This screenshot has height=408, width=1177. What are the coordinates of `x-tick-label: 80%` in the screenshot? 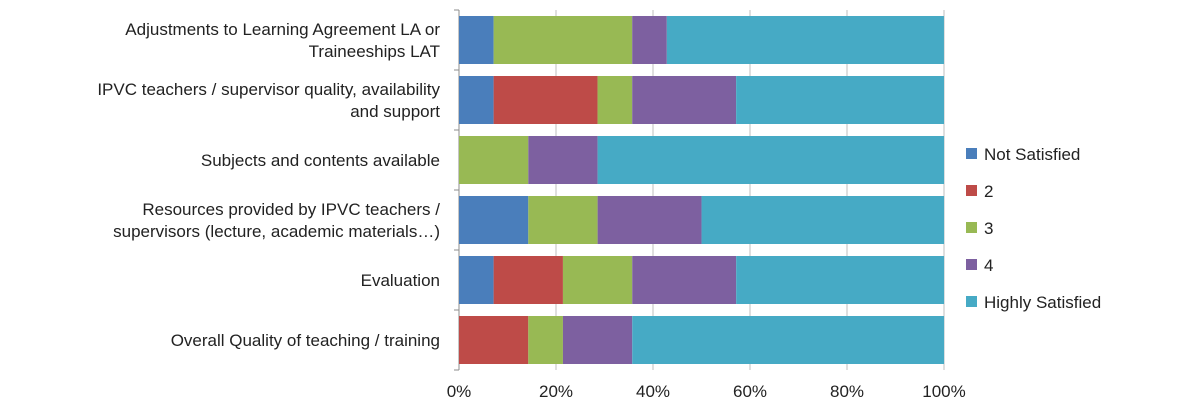 It's located at (847, 391).